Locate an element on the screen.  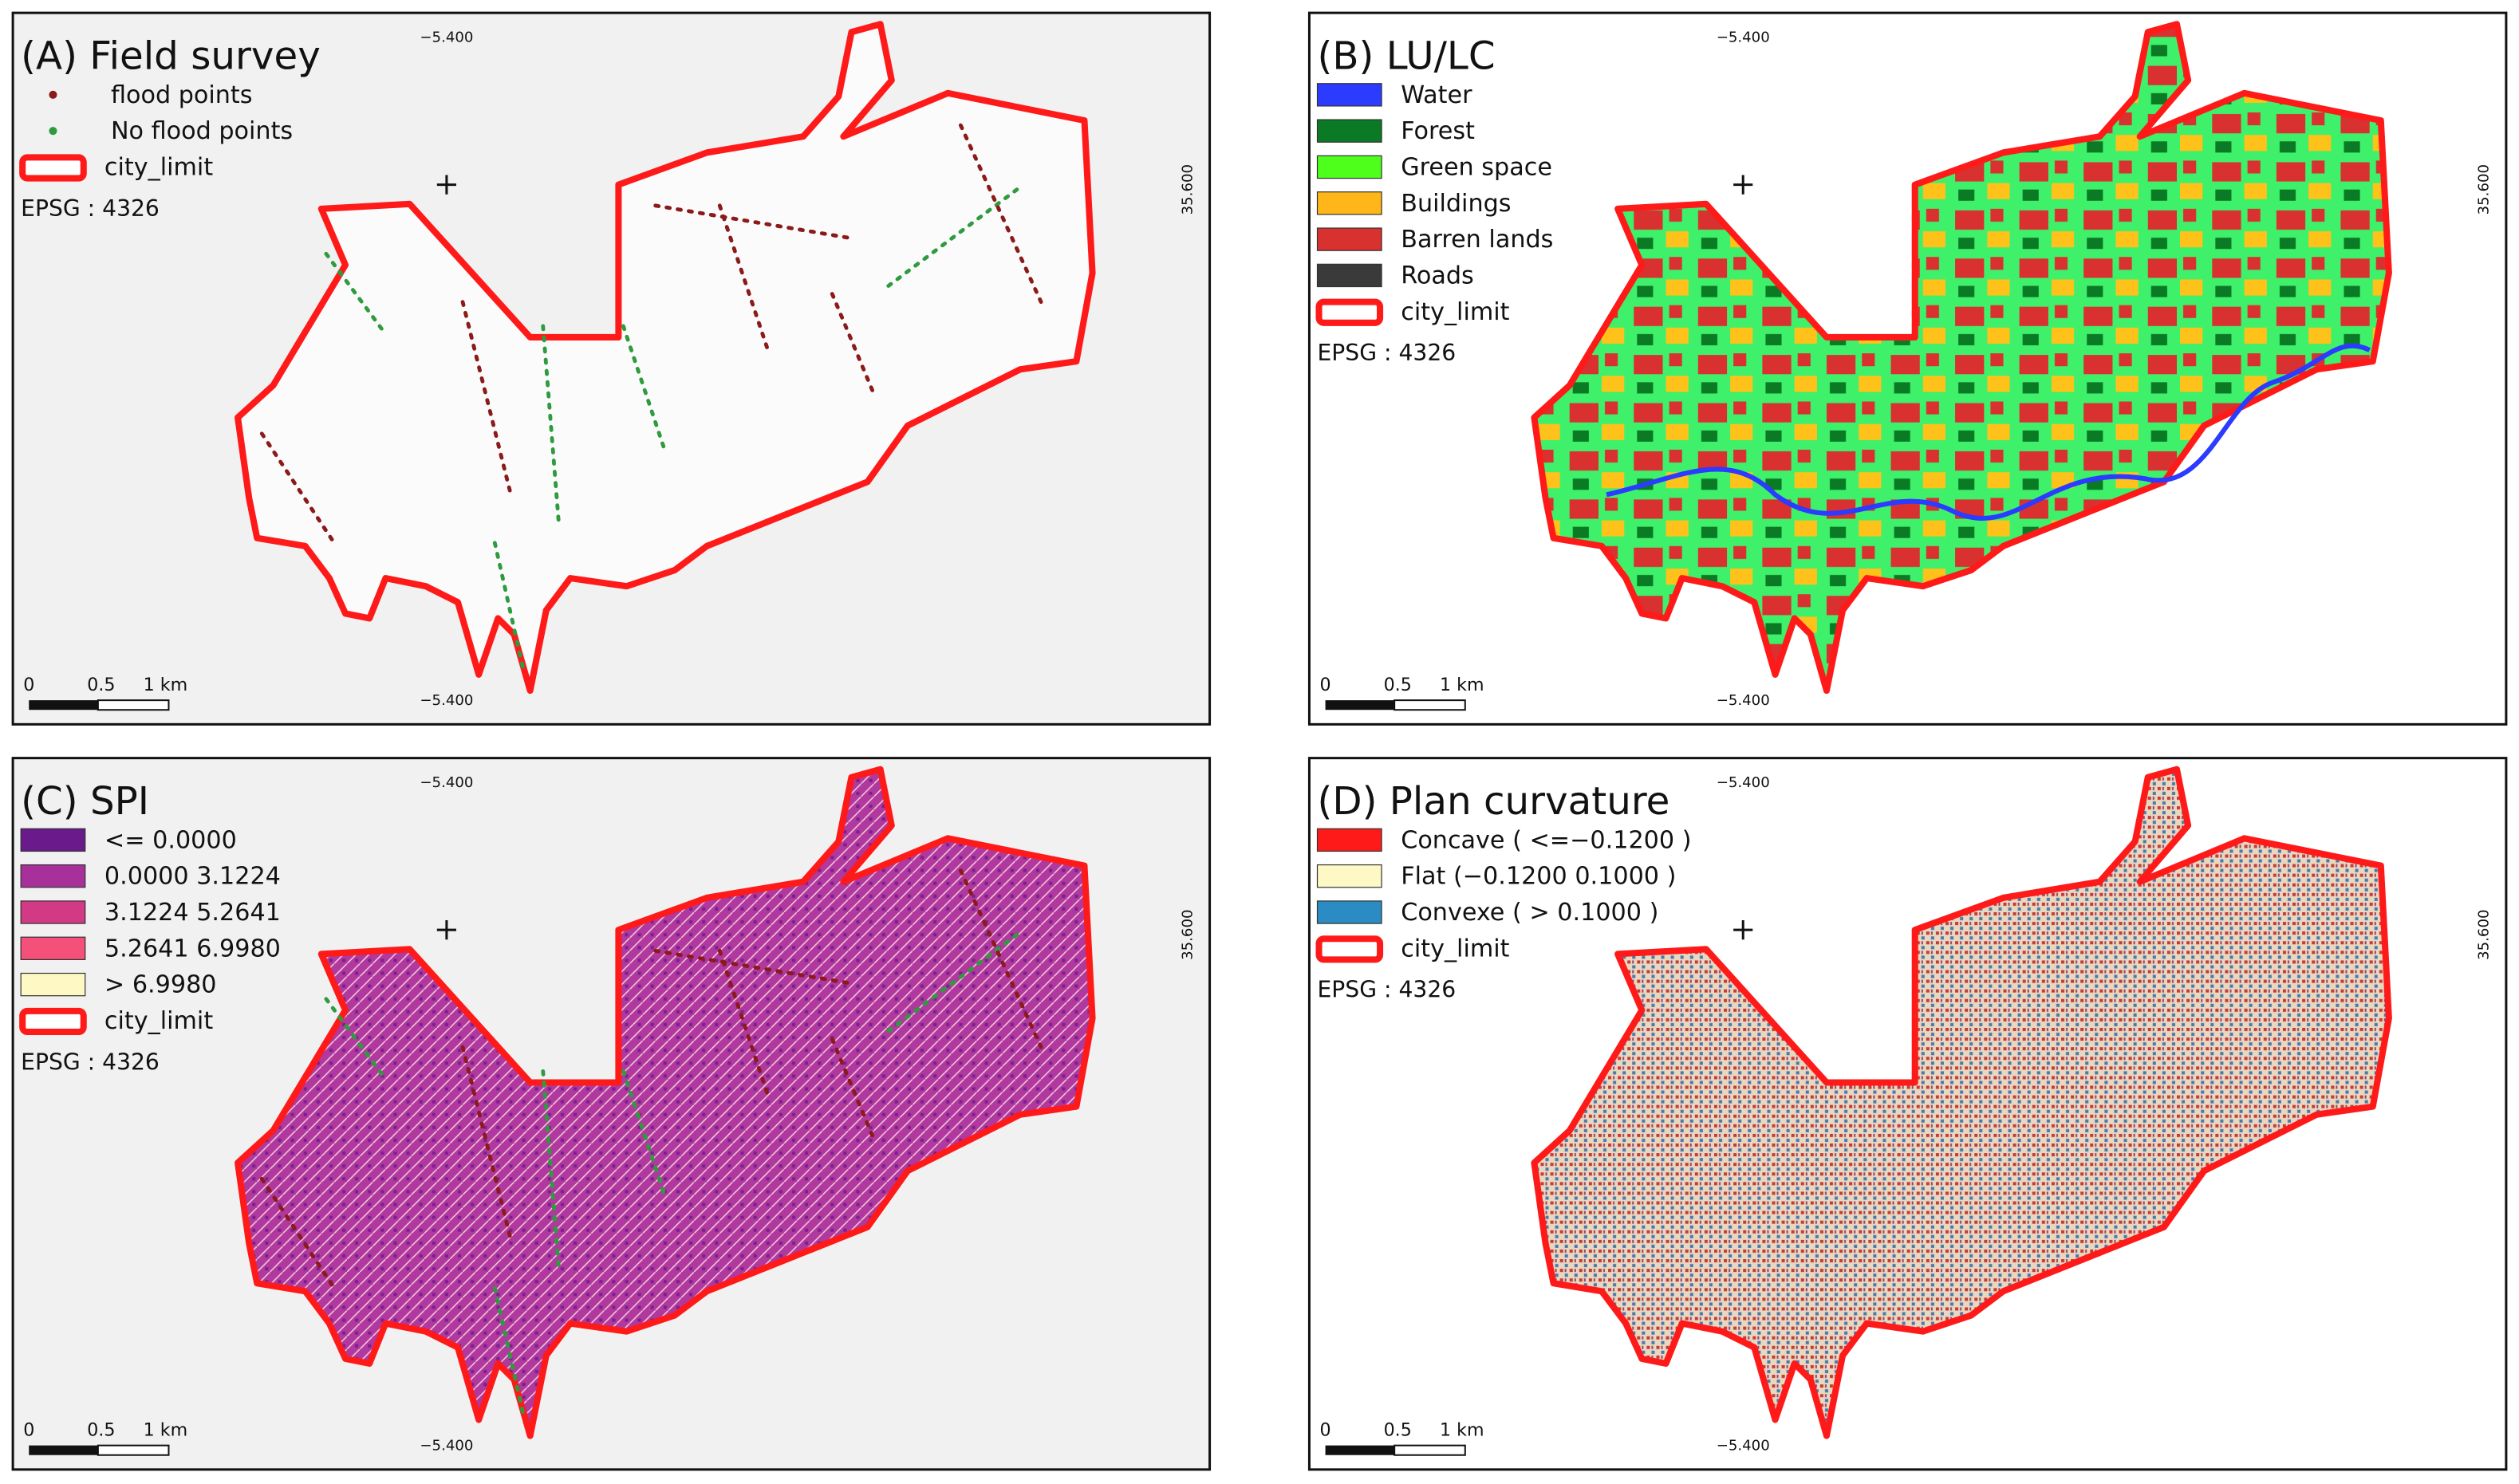
legend-label: 5.2641 6.9980 is located at coordinates (192, 949).